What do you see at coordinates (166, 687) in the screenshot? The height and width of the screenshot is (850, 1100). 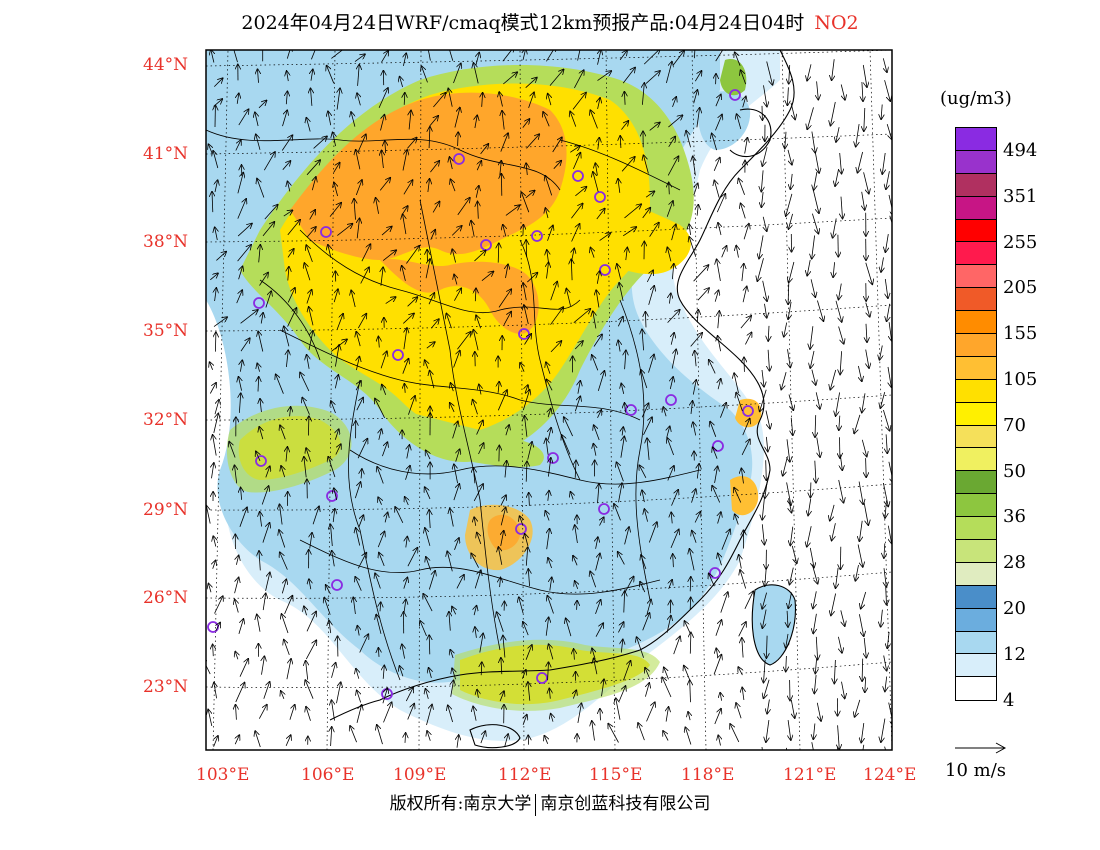 I see `lat-label: 23°N` at bounding box center [166, 687].